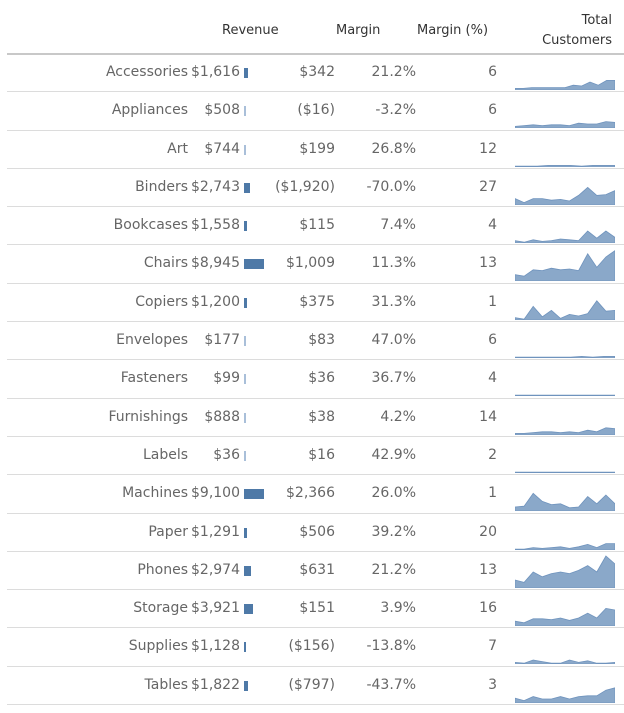  I want to click on table-row: Machines $9,100 $2,366 26.0% 1, so click(315, 494).